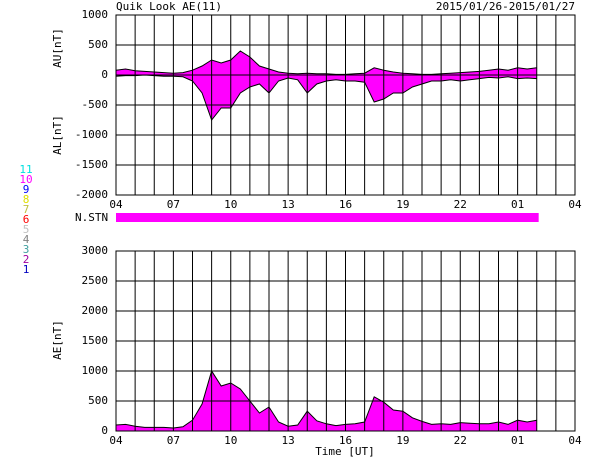  Describe the element at coordinates (57, 48) in the screenshot. I see `y-axis-label: AU[nT]` at that location.